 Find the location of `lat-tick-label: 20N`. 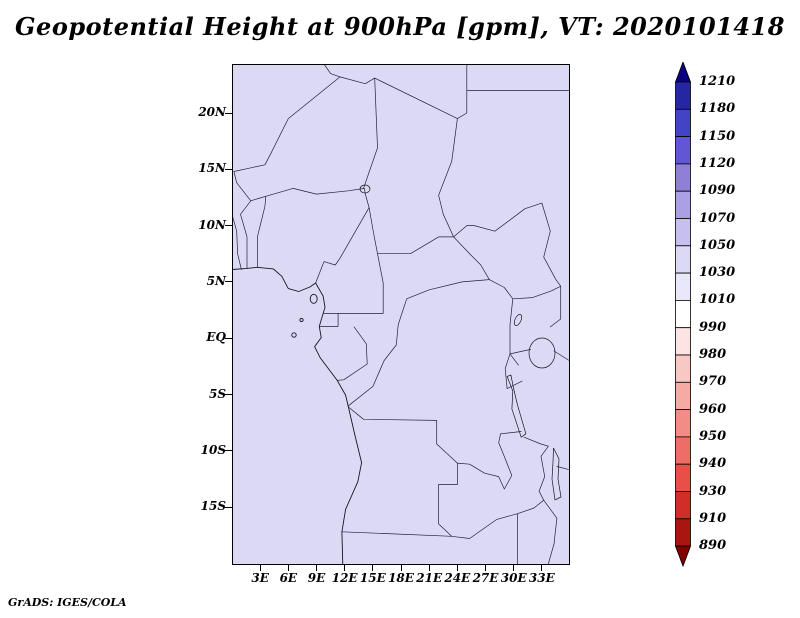

lat-tick-label: 20N is located at coordinates (212, 112).